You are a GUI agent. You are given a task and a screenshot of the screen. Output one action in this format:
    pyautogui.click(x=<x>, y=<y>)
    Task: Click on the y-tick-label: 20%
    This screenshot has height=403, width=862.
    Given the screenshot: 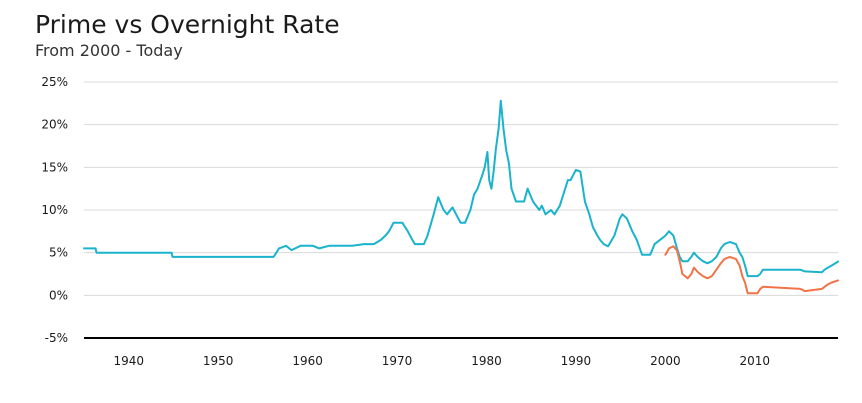 What is the action you would take?
    pyautogui.click(x=54, y=125)
    